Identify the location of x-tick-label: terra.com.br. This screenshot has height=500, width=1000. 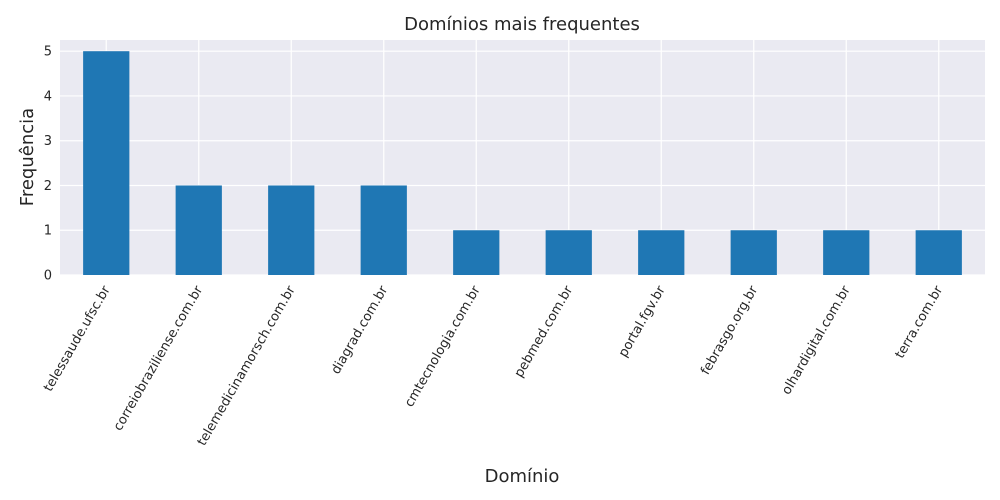
(920, 322).